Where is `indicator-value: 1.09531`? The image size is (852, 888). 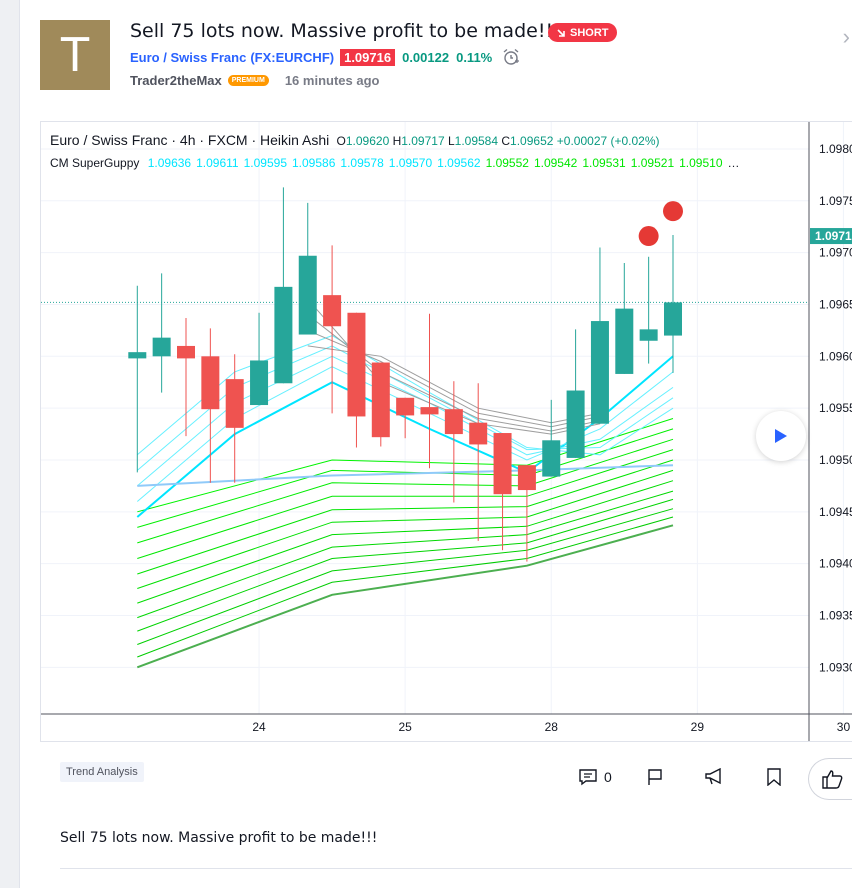 indicator-value: 1.09531 is located at coordinates (604, 163).